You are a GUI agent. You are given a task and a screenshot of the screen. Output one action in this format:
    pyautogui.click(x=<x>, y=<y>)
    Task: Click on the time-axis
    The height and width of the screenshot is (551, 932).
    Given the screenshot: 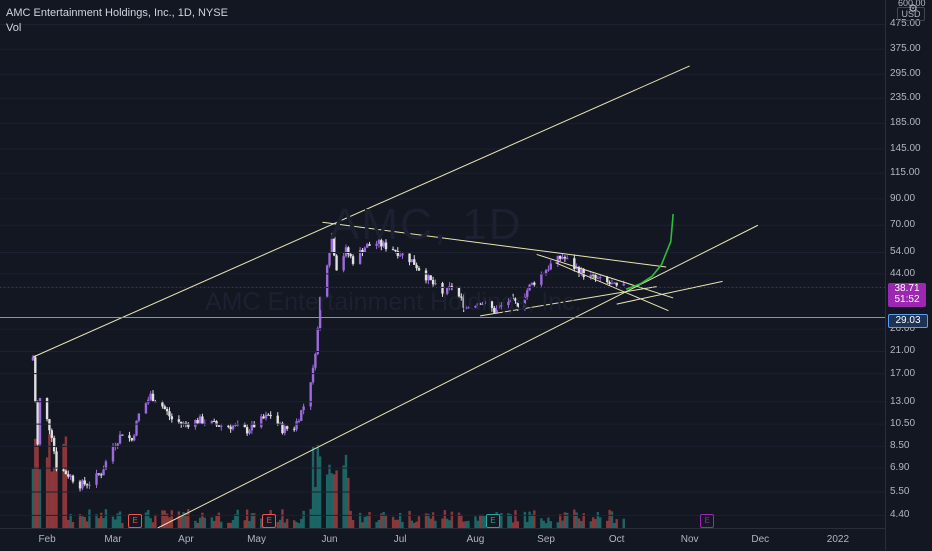 What is the action you would take?
    pyautogui.click(x=442, y=539)
    